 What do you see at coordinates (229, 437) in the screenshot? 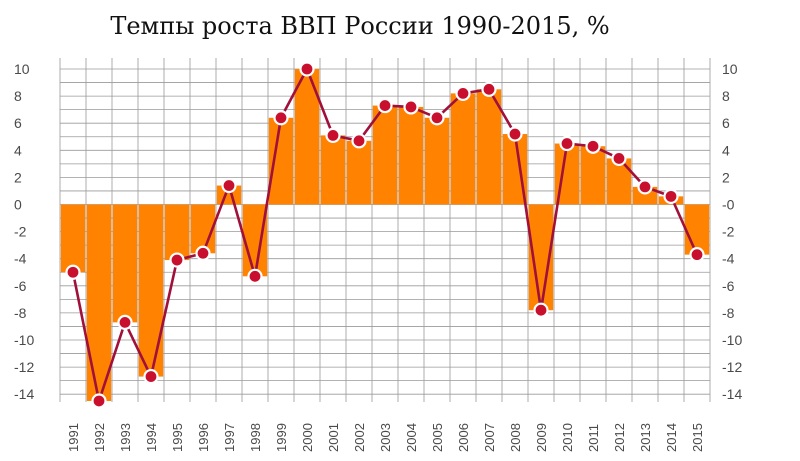
I see `x-tick-1997: 1997` at bounding box center [229, 437].